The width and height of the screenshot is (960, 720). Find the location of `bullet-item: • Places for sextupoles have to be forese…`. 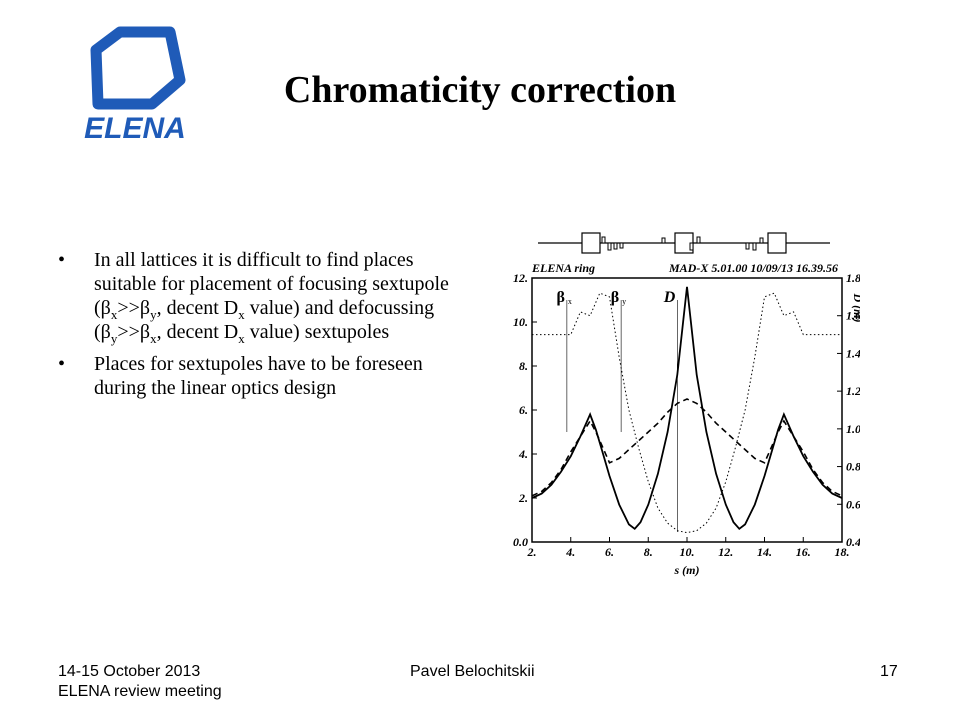

bullet-item: • Places for sextupoles have to be forese… is located at coordinates (240, 376).